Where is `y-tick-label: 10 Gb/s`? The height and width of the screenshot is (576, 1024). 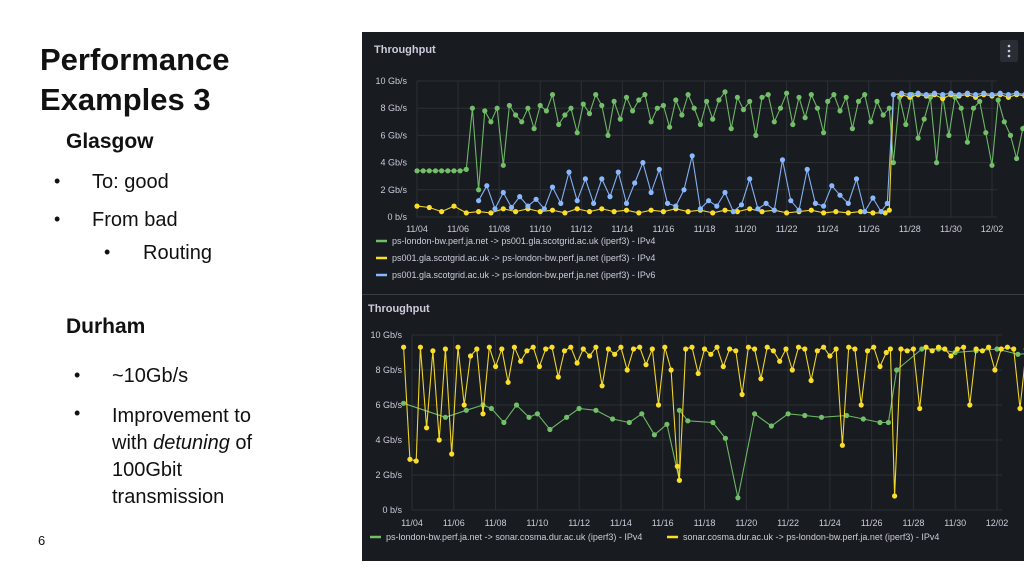
y-tick-label: 10 Gb/s is located at coordinates (391, 81).